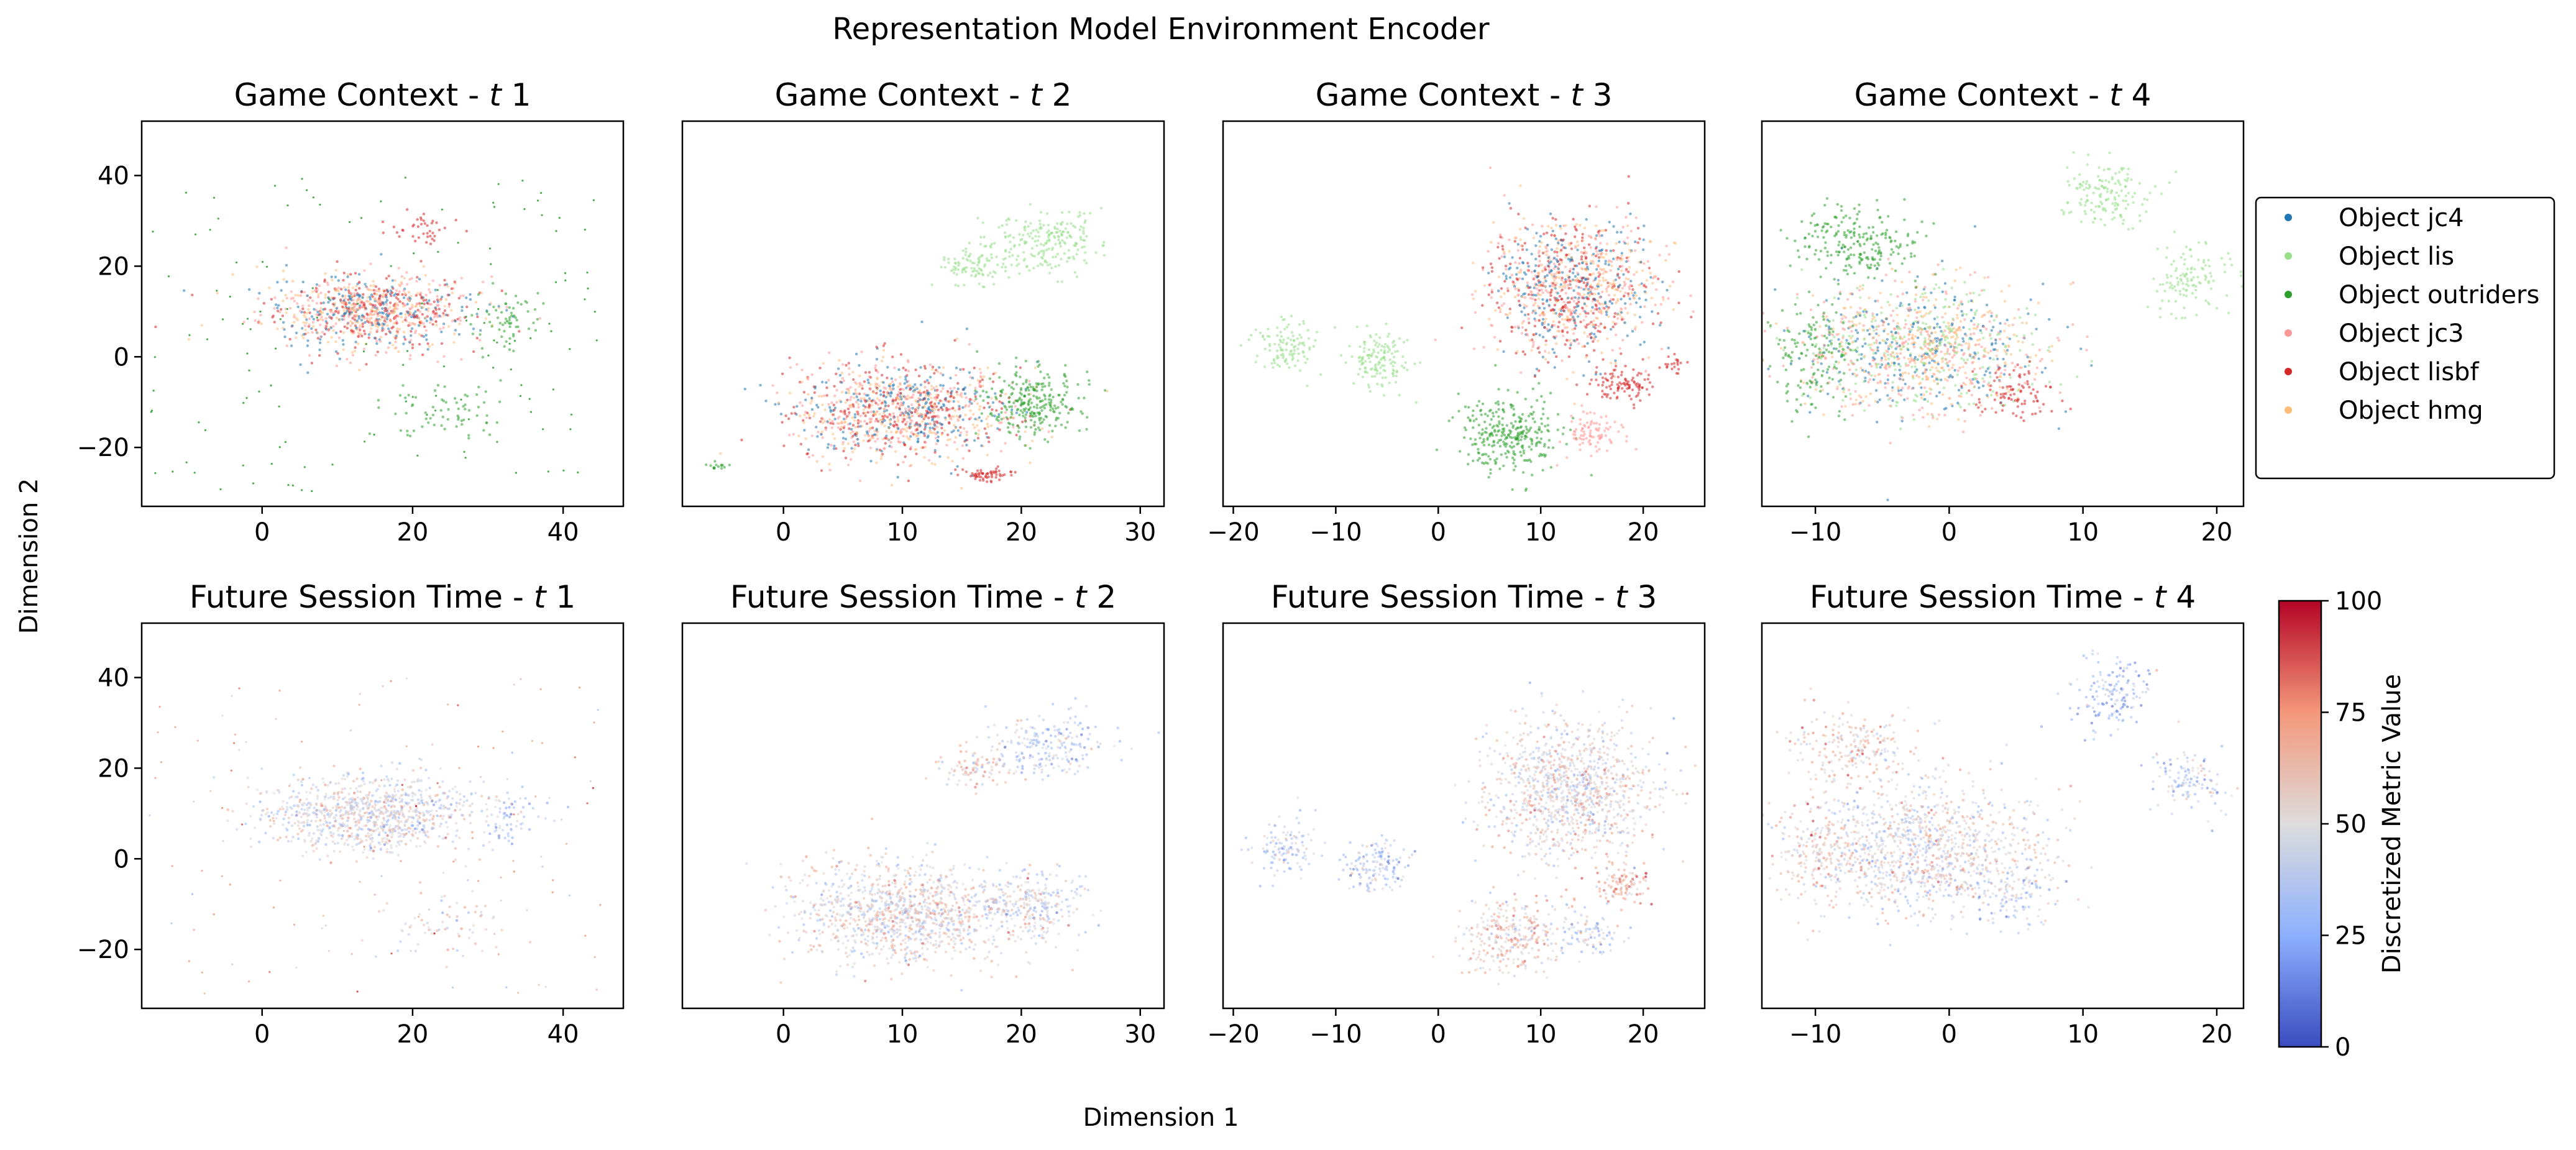 The image size is (2576, 1150). I want to click on title-prefix: Game Context -, so click(902, 95).